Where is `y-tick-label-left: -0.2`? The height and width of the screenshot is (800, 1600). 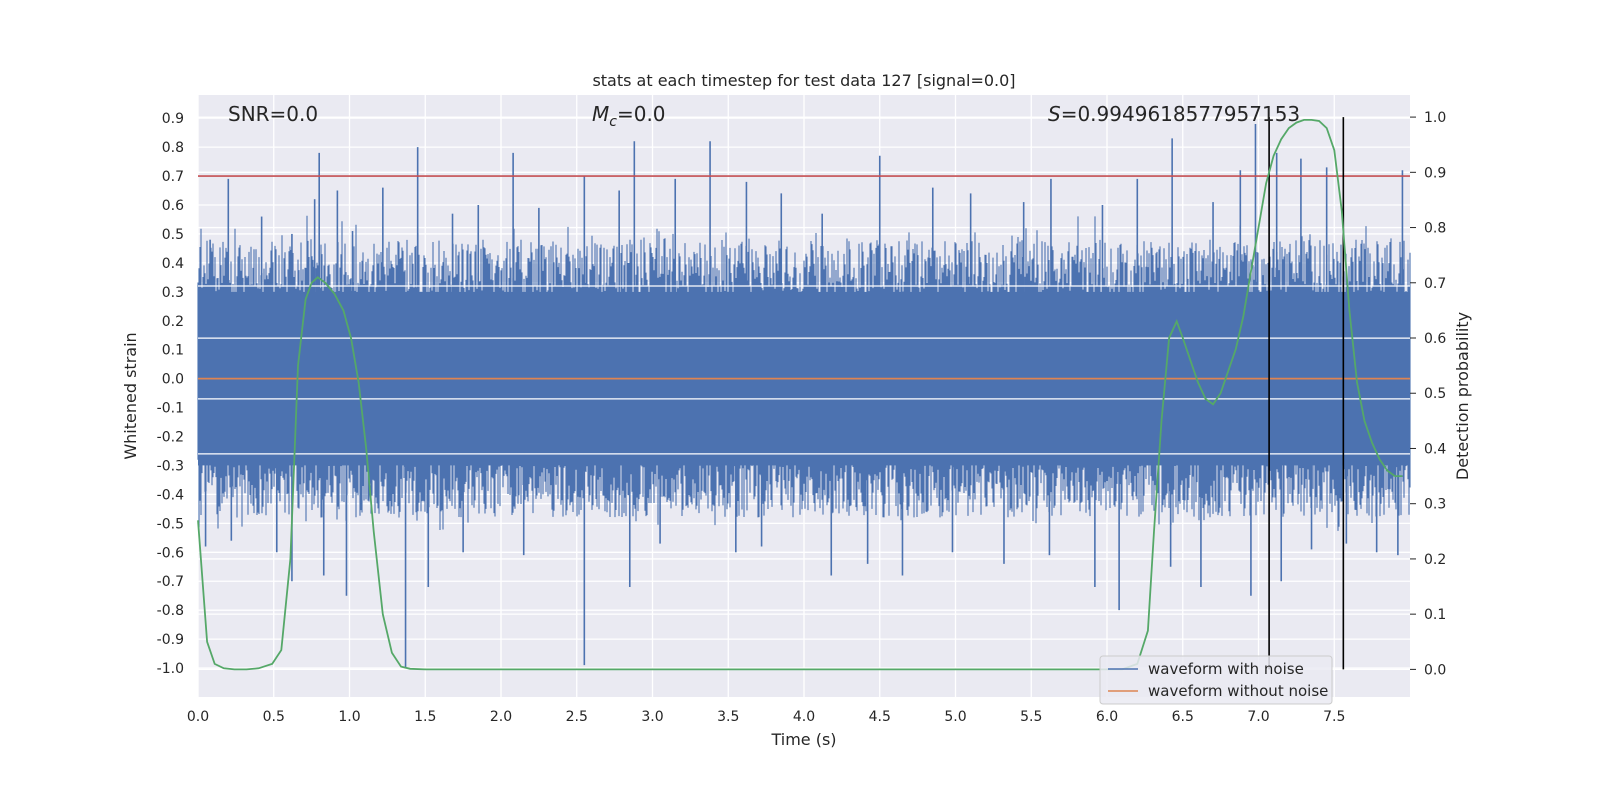 y-tick-label-left: -0.2 is located at coordinates (170, 438).